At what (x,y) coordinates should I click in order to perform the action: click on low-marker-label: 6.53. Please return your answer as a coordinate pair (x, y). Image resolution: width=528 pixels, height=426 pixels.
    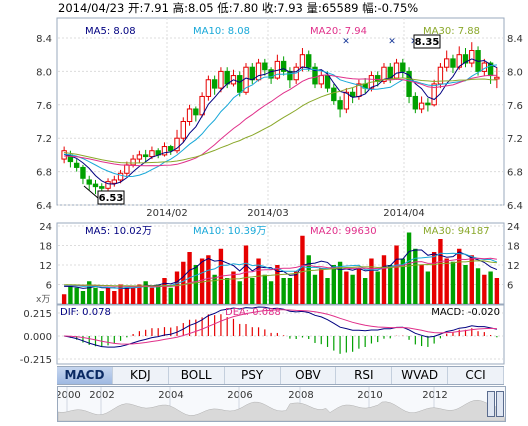
    Looking at the image, I should click on (111, 198).